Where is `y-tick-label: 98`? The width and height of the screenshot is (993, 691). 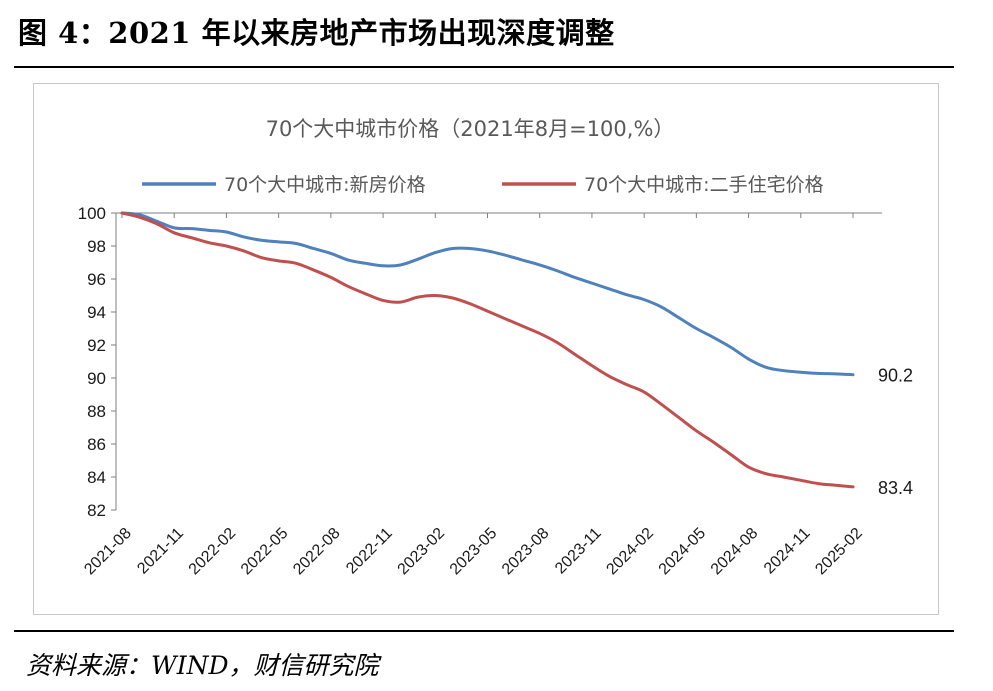 y-tick-label: 98 is located at coordinates (96, 246).